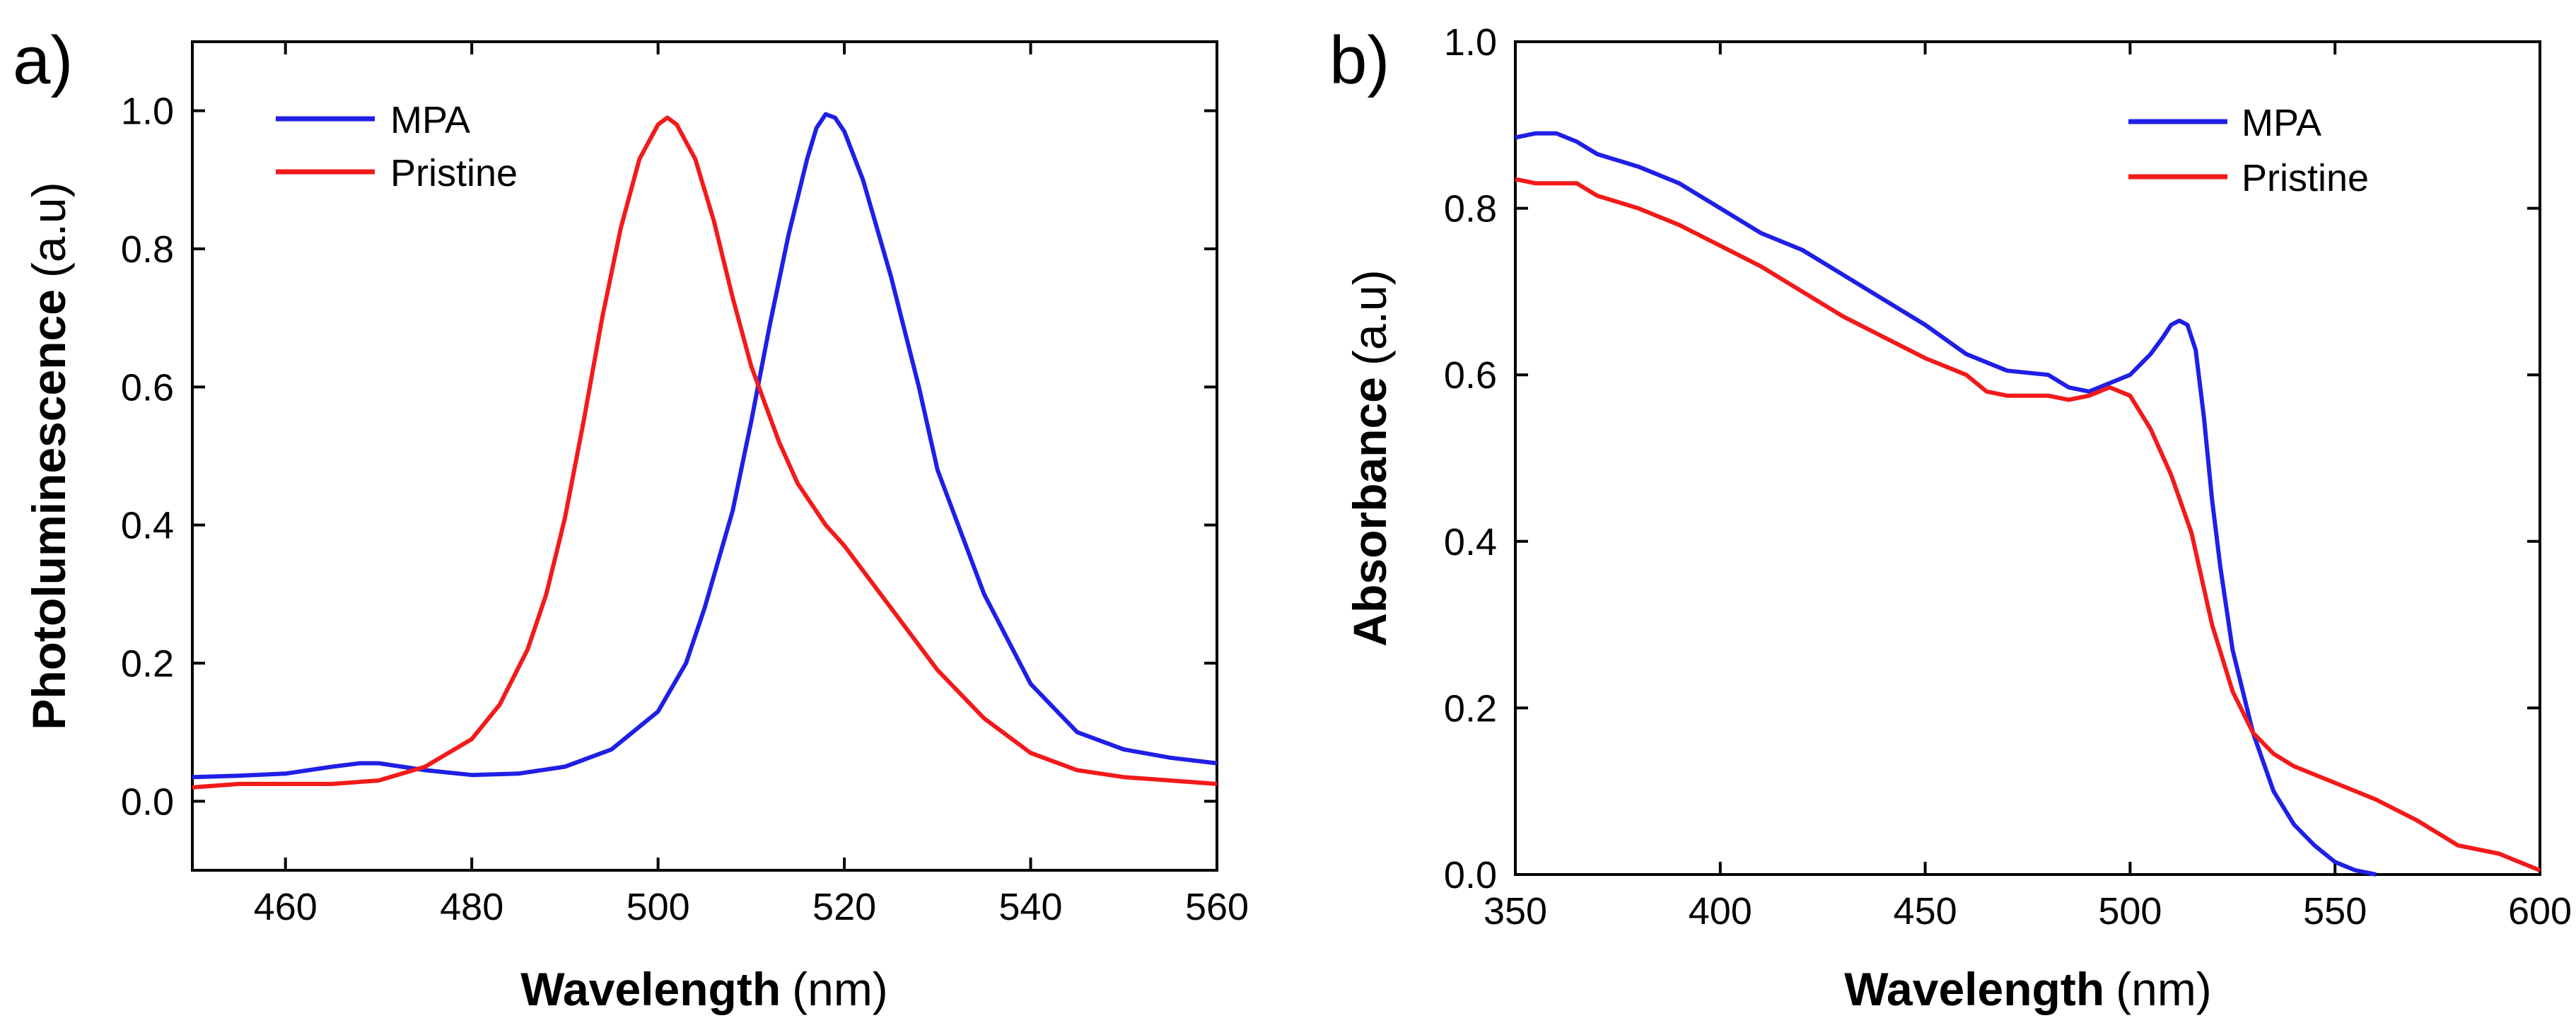 This screenshot has width=2576, height=1035. I want to click on panel-b-x-axis-unit: (nm), so click(2164, 989).